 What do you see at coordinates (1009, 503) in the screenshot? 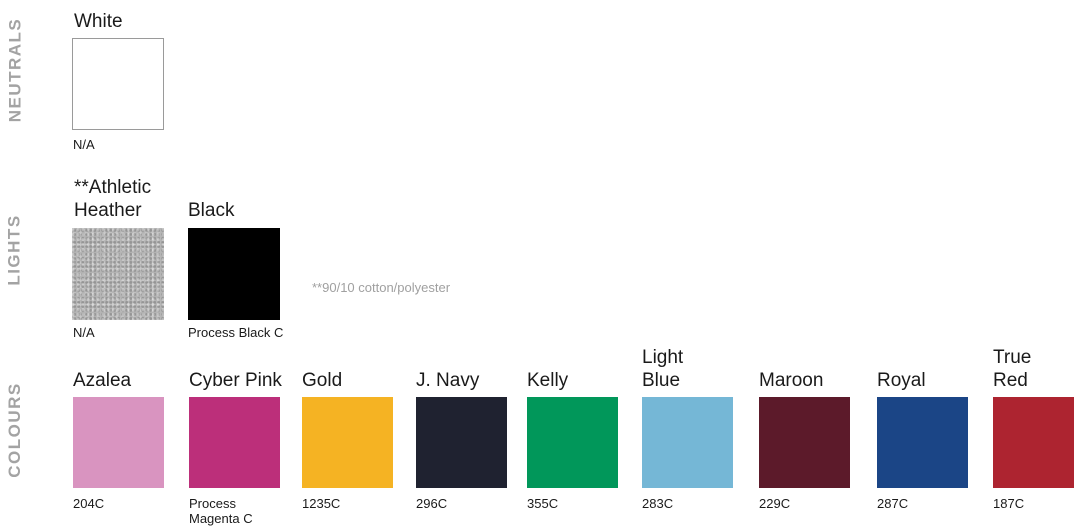
I see `pantone-code: 187C` at bounding box center [1009, 503].